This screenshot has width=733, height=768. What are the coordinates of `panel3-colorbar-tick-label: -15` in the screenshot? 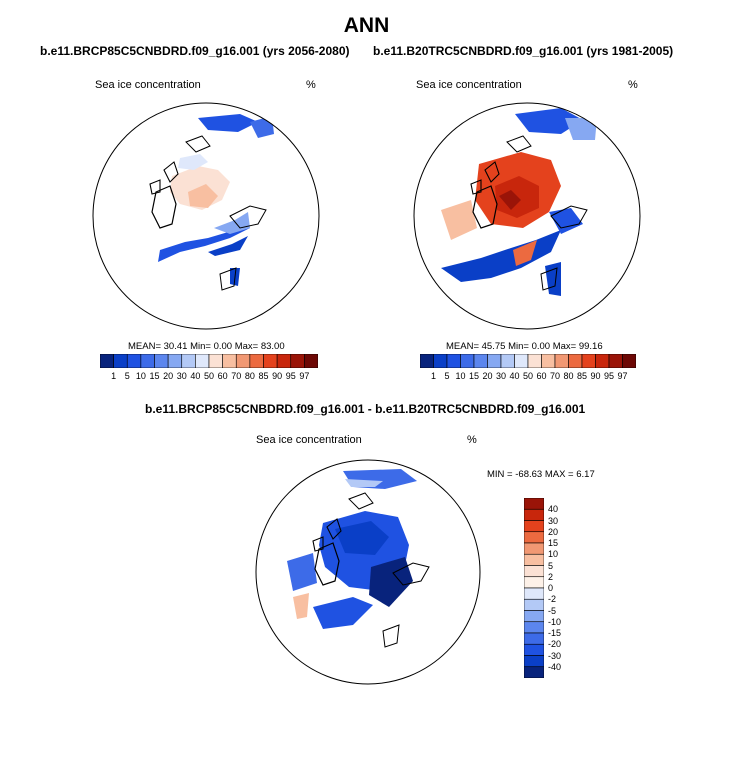 It's located at (555, 633).